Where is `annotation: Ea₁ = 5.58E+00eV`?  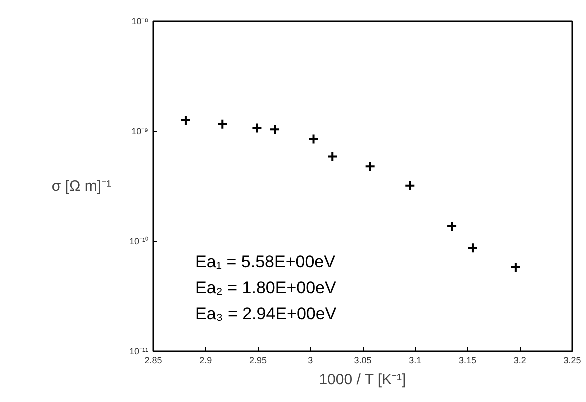
annotation: Ea₁ = 5.58E+00eV is located at coordinates (266, 262).